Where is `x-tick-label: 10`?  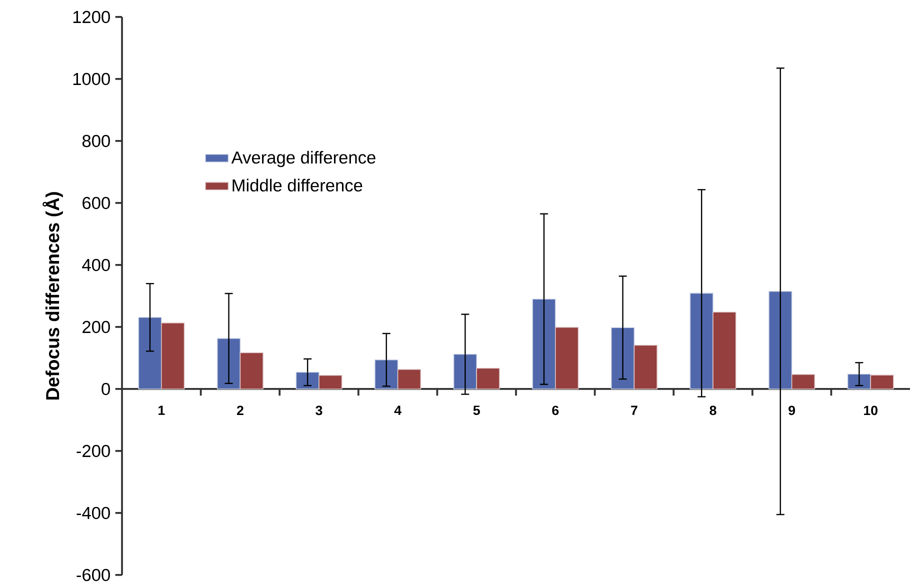
x-tick-label: 10 is located at coordinates (871, 411).